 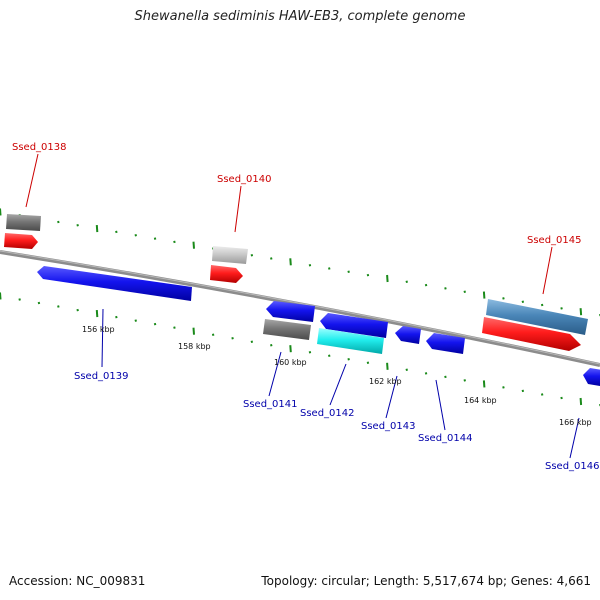 What do you see at coordinates (98, 329) in the screenshot?
I see `scale-label: 156 kbp` at bounding box center [98, 329].